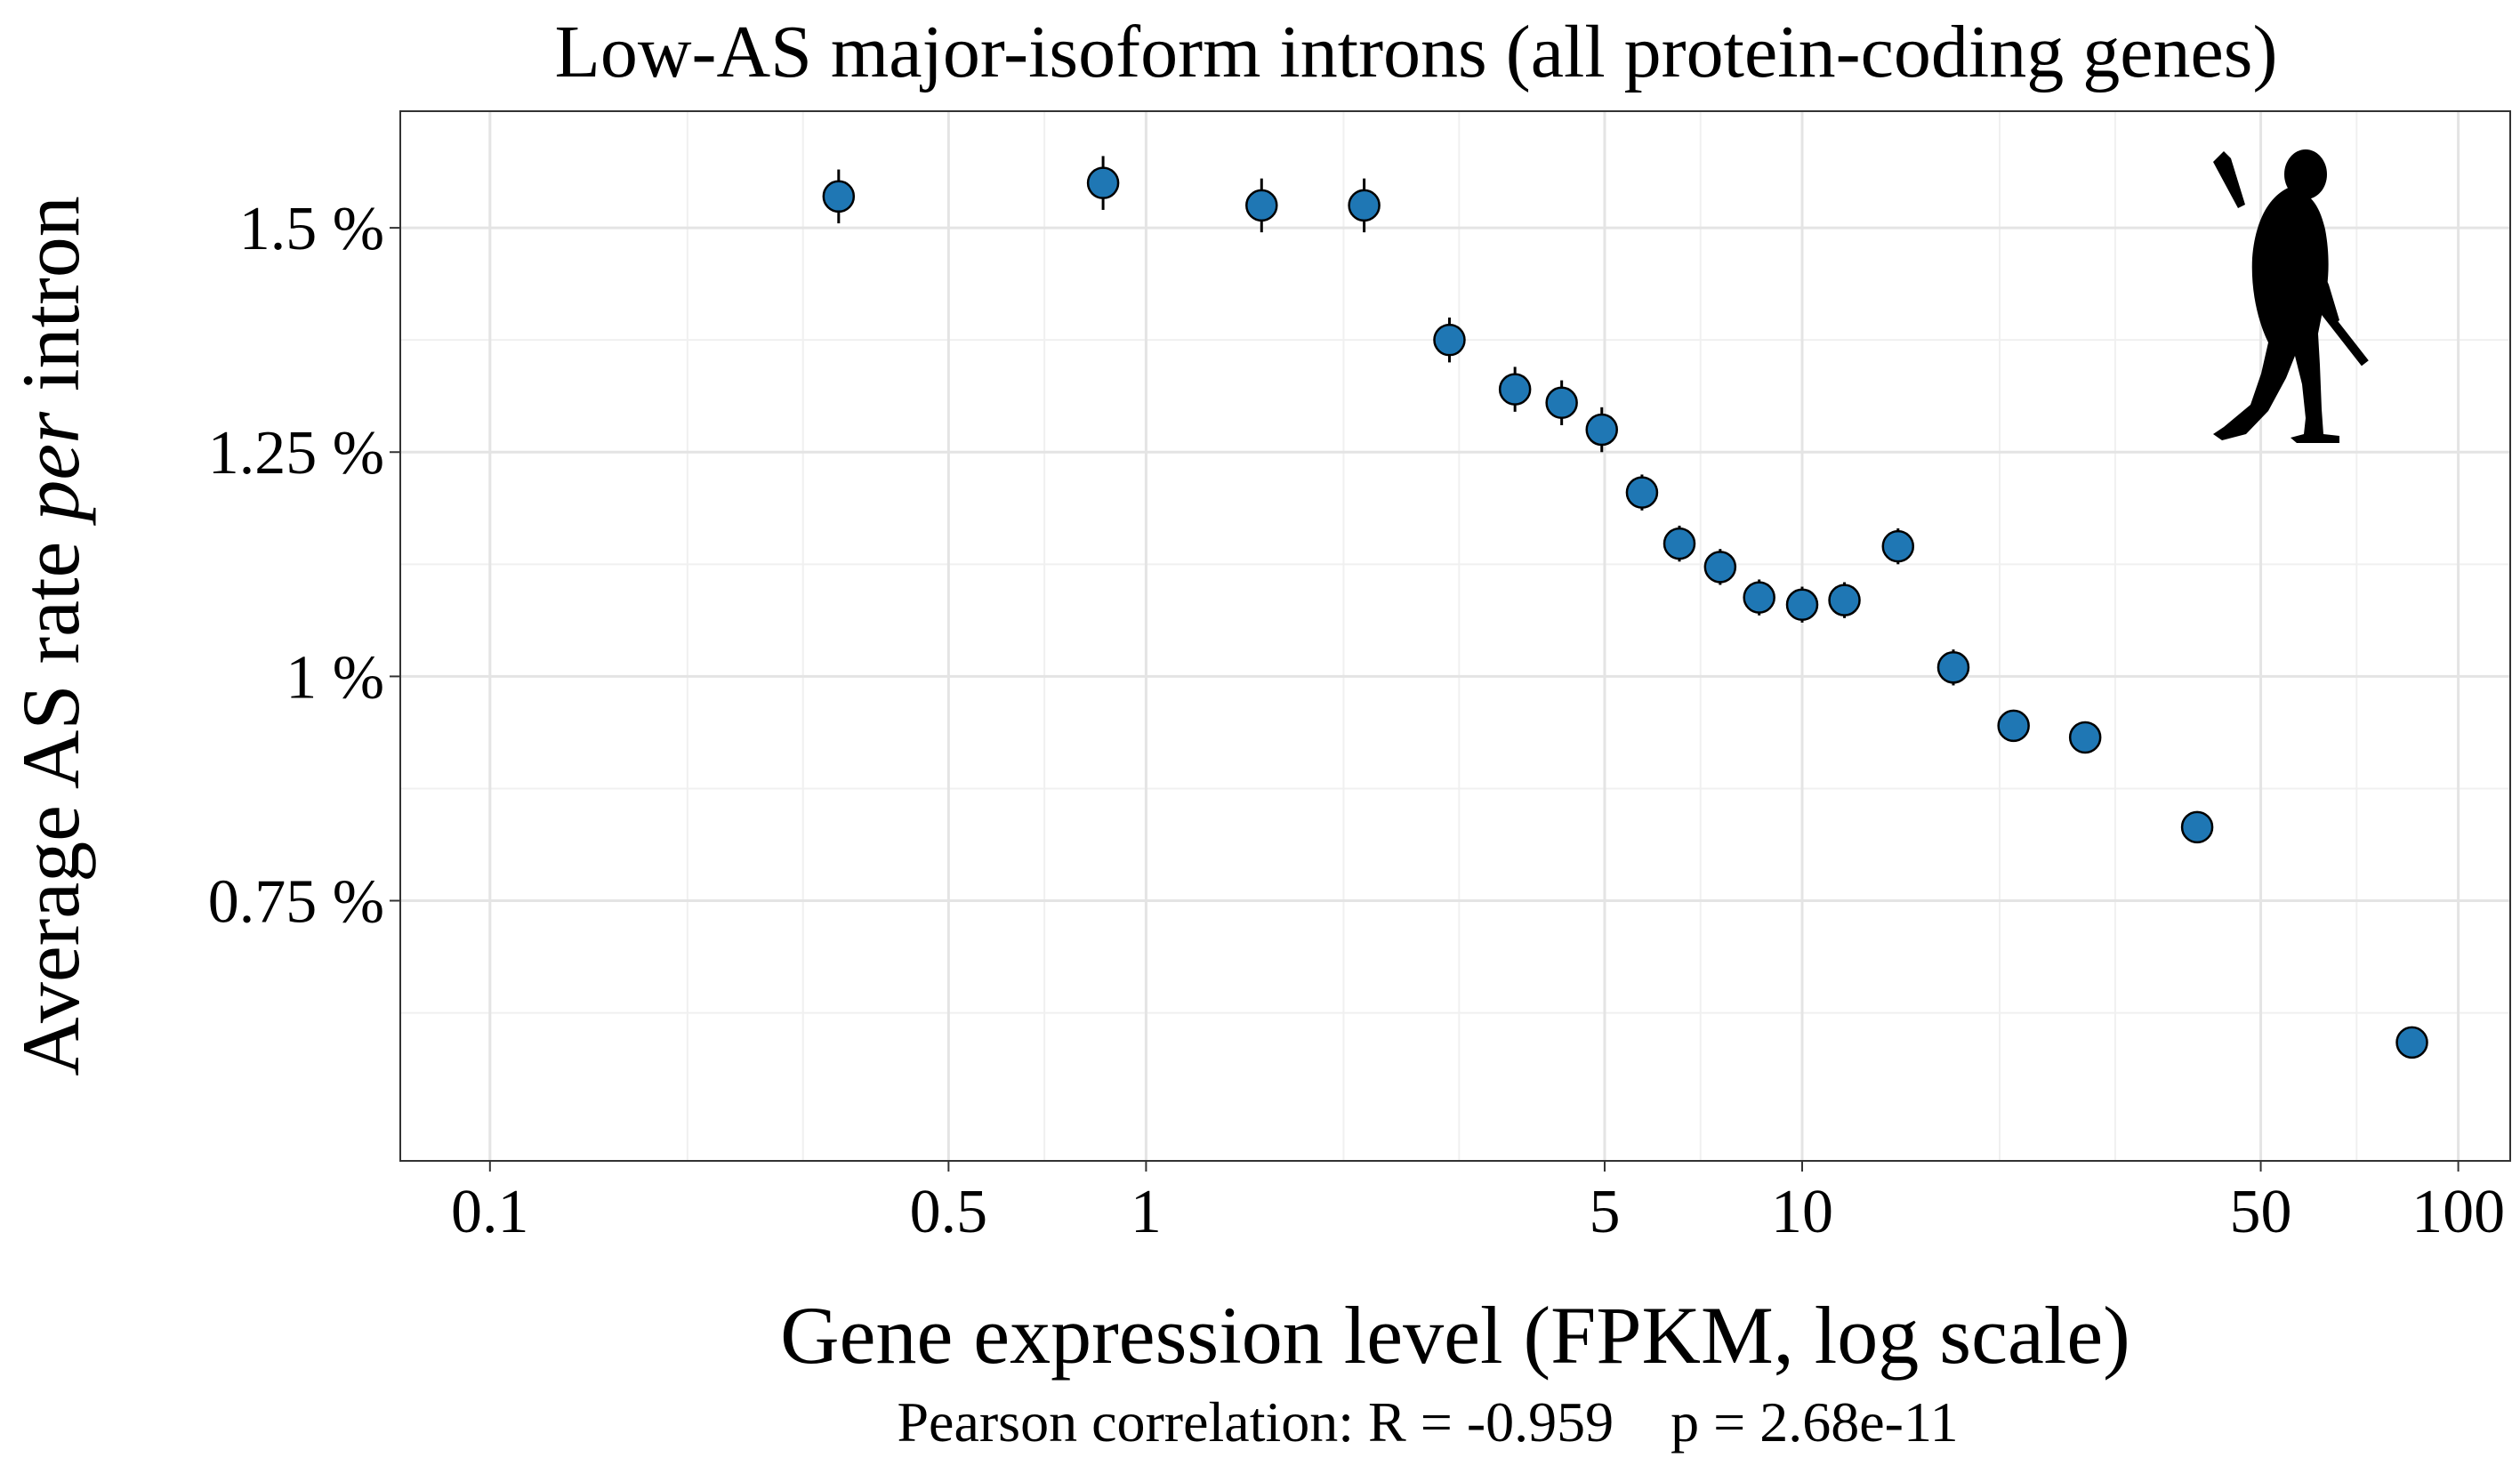 The width and height of the screenshot is (2520, 1482). I want to click on hominin-silhouette-icon, so click(2291, 296).